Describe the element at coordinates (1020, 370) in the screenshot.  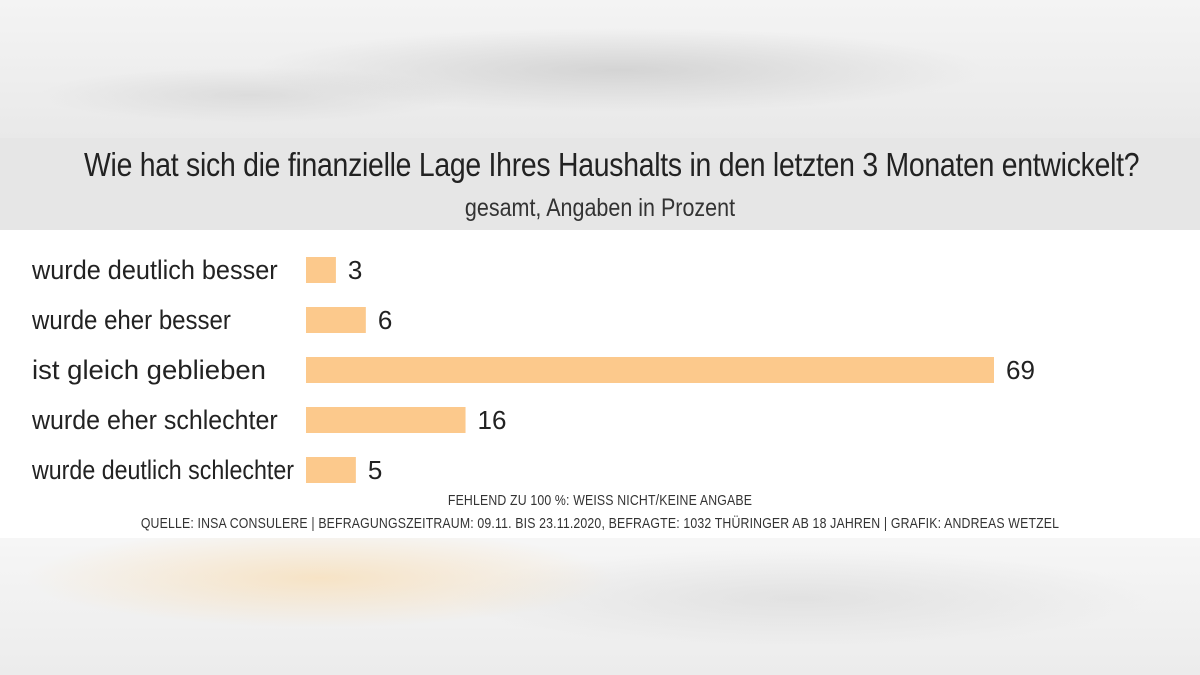
I see `value-label: 69` at that location.